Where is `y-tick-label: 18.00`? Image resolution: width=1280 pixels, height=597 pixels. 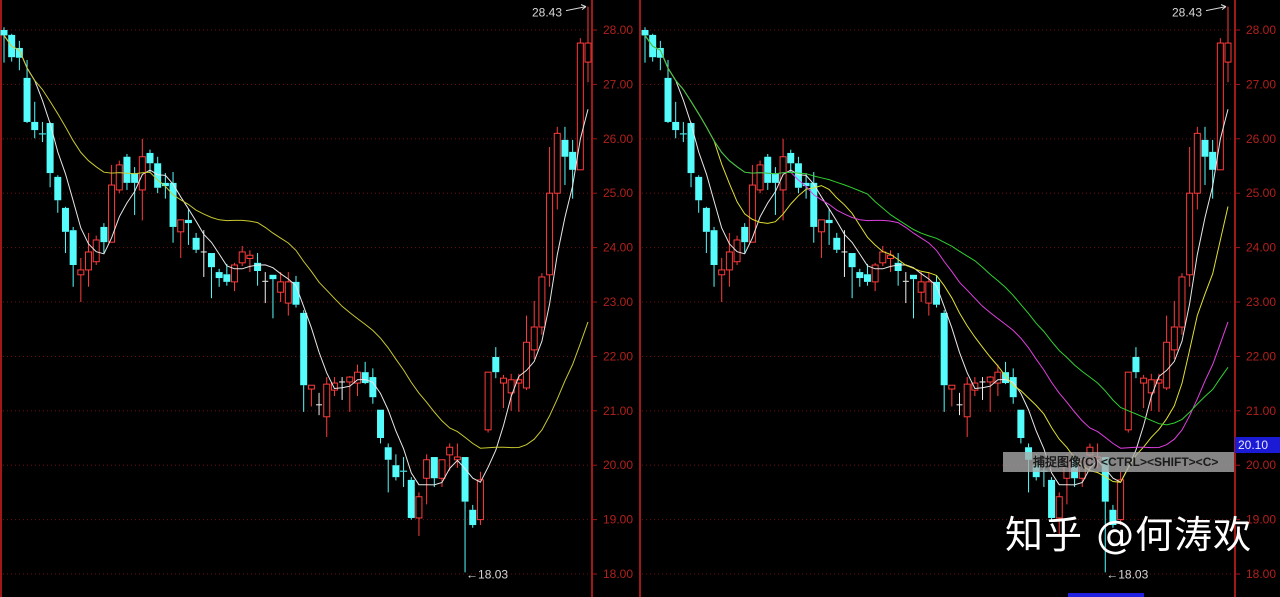 y-tick-label: 18.00 is located at coordinates (1261, 574).